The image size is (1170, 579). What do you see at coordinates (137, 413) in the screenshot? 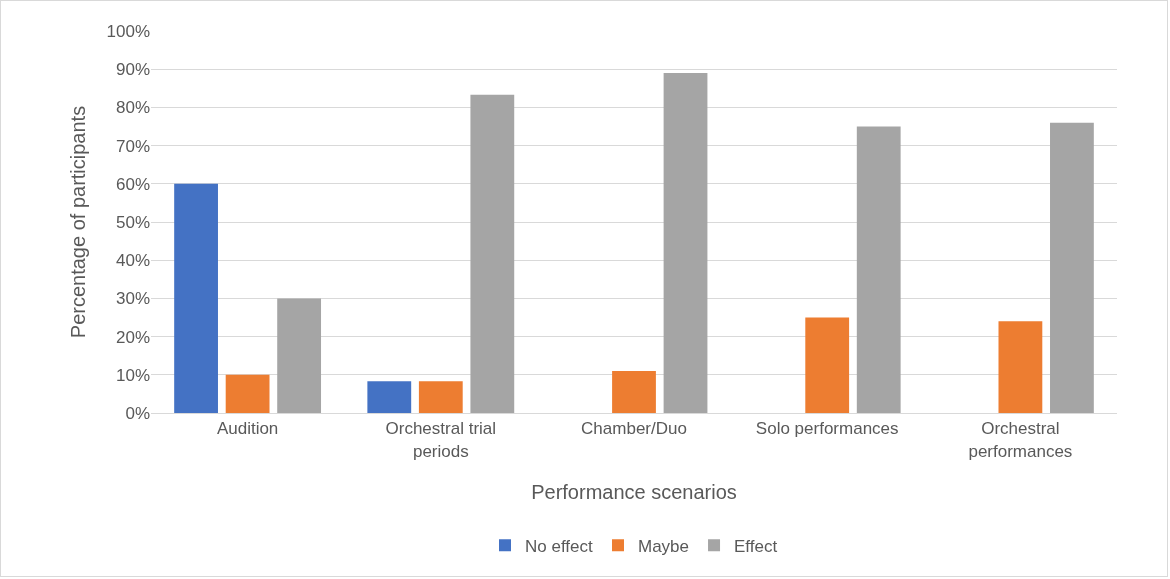
I see `y-tick-label: 0%` at bounding box center [137, 413].